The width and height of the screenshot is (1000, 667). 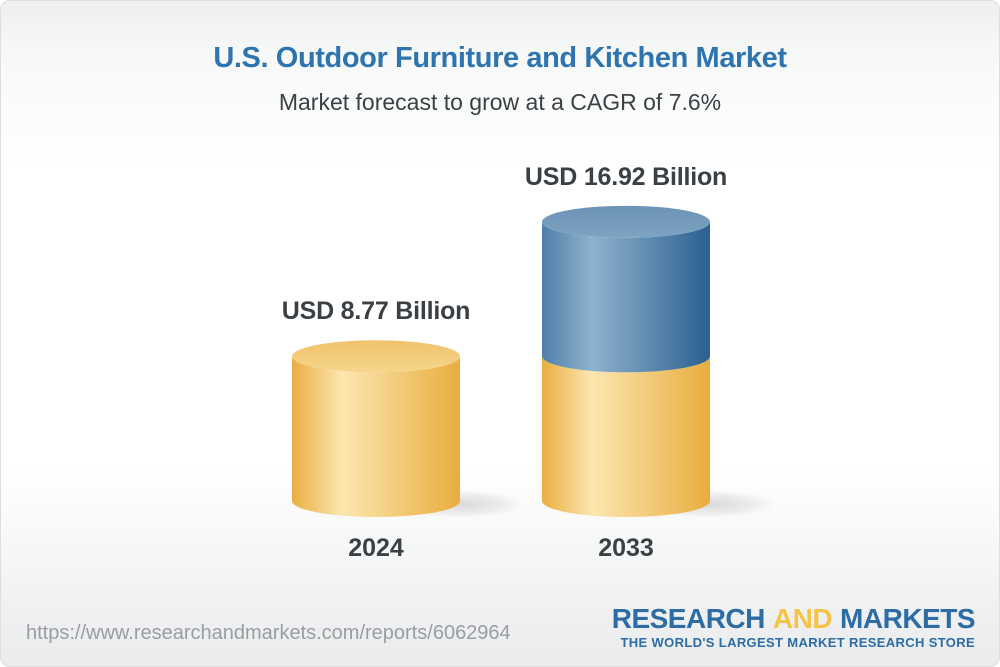 What do you see at coordinates (688, 618) in the screenshot?
I see `logo-word-research: RESEARCH` at bounding box center [688, 618].